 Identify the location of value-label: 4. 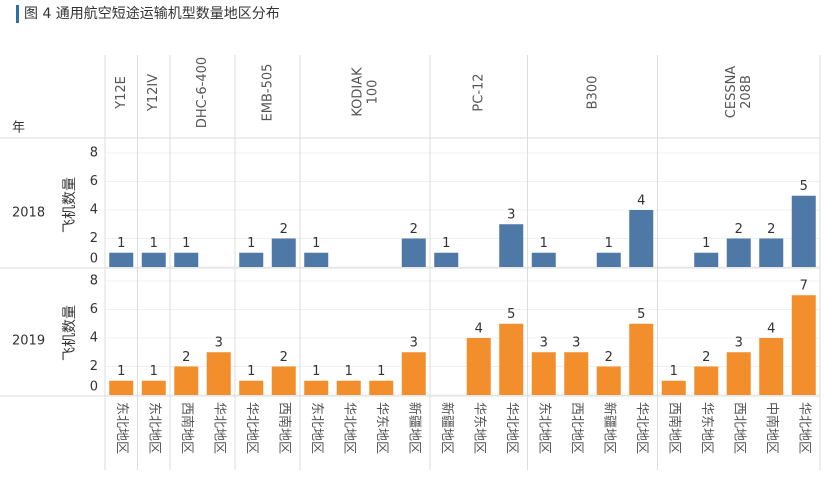
(771, 328).